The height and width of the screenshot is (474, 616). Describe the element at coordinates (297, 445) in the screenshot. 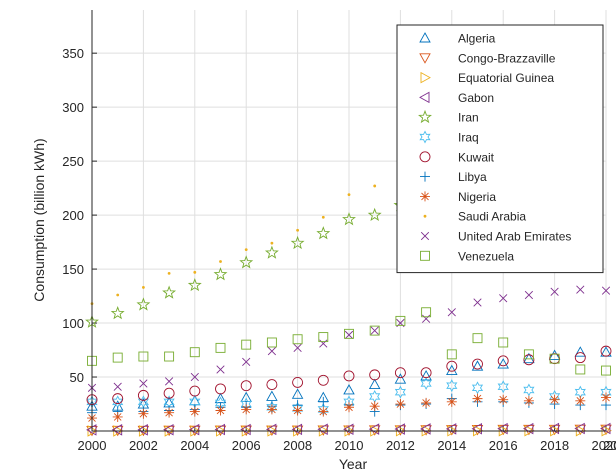

I see `x-tick-label: 2008` at that location.